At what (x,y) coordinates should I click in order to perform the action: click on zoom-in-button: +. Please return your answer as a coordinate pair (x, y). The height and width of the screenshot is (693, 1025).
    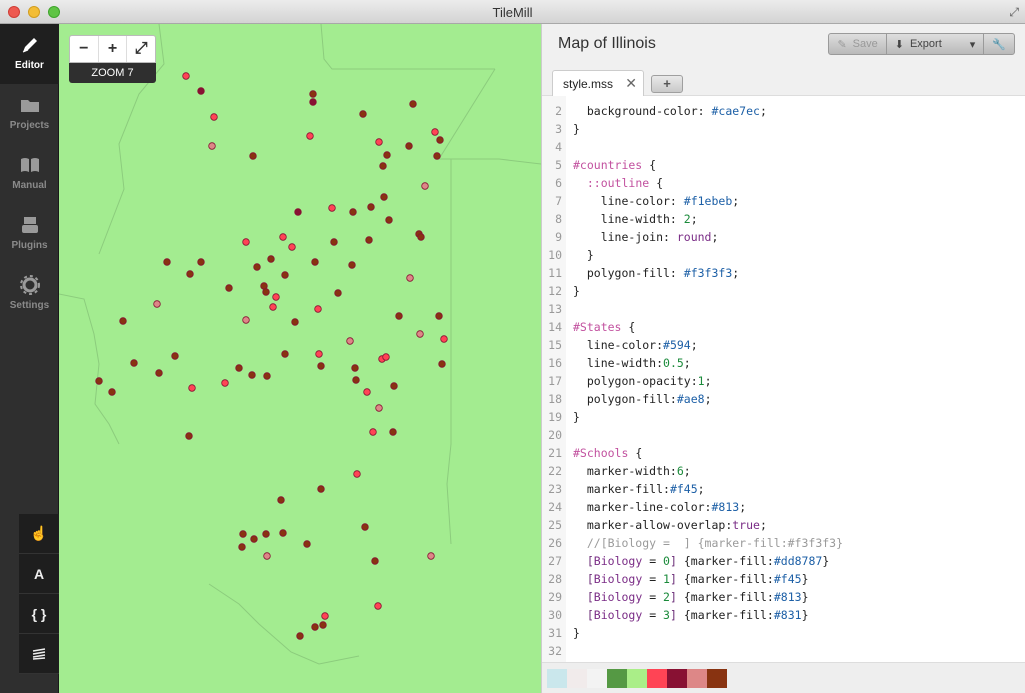
    Looking at the image, I should click on (113, 49).